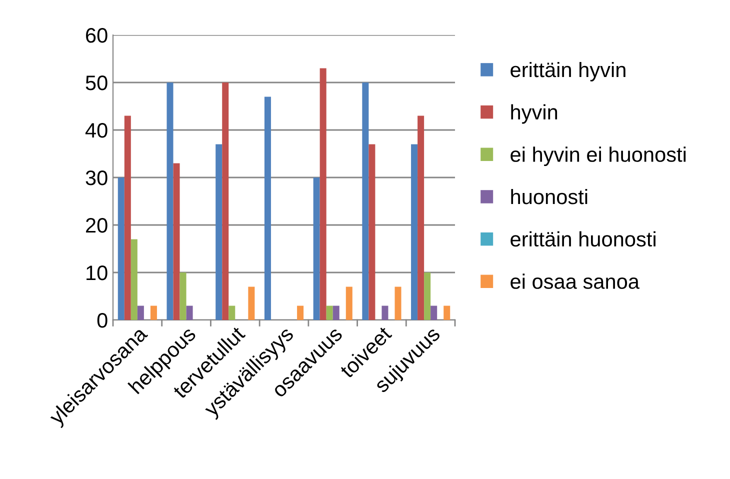 The image size is (730, 479). What do you see at coordinates (97, 83) in the screenshot?
I see `y-tick-label: 50` at bounding box center [97, 83].